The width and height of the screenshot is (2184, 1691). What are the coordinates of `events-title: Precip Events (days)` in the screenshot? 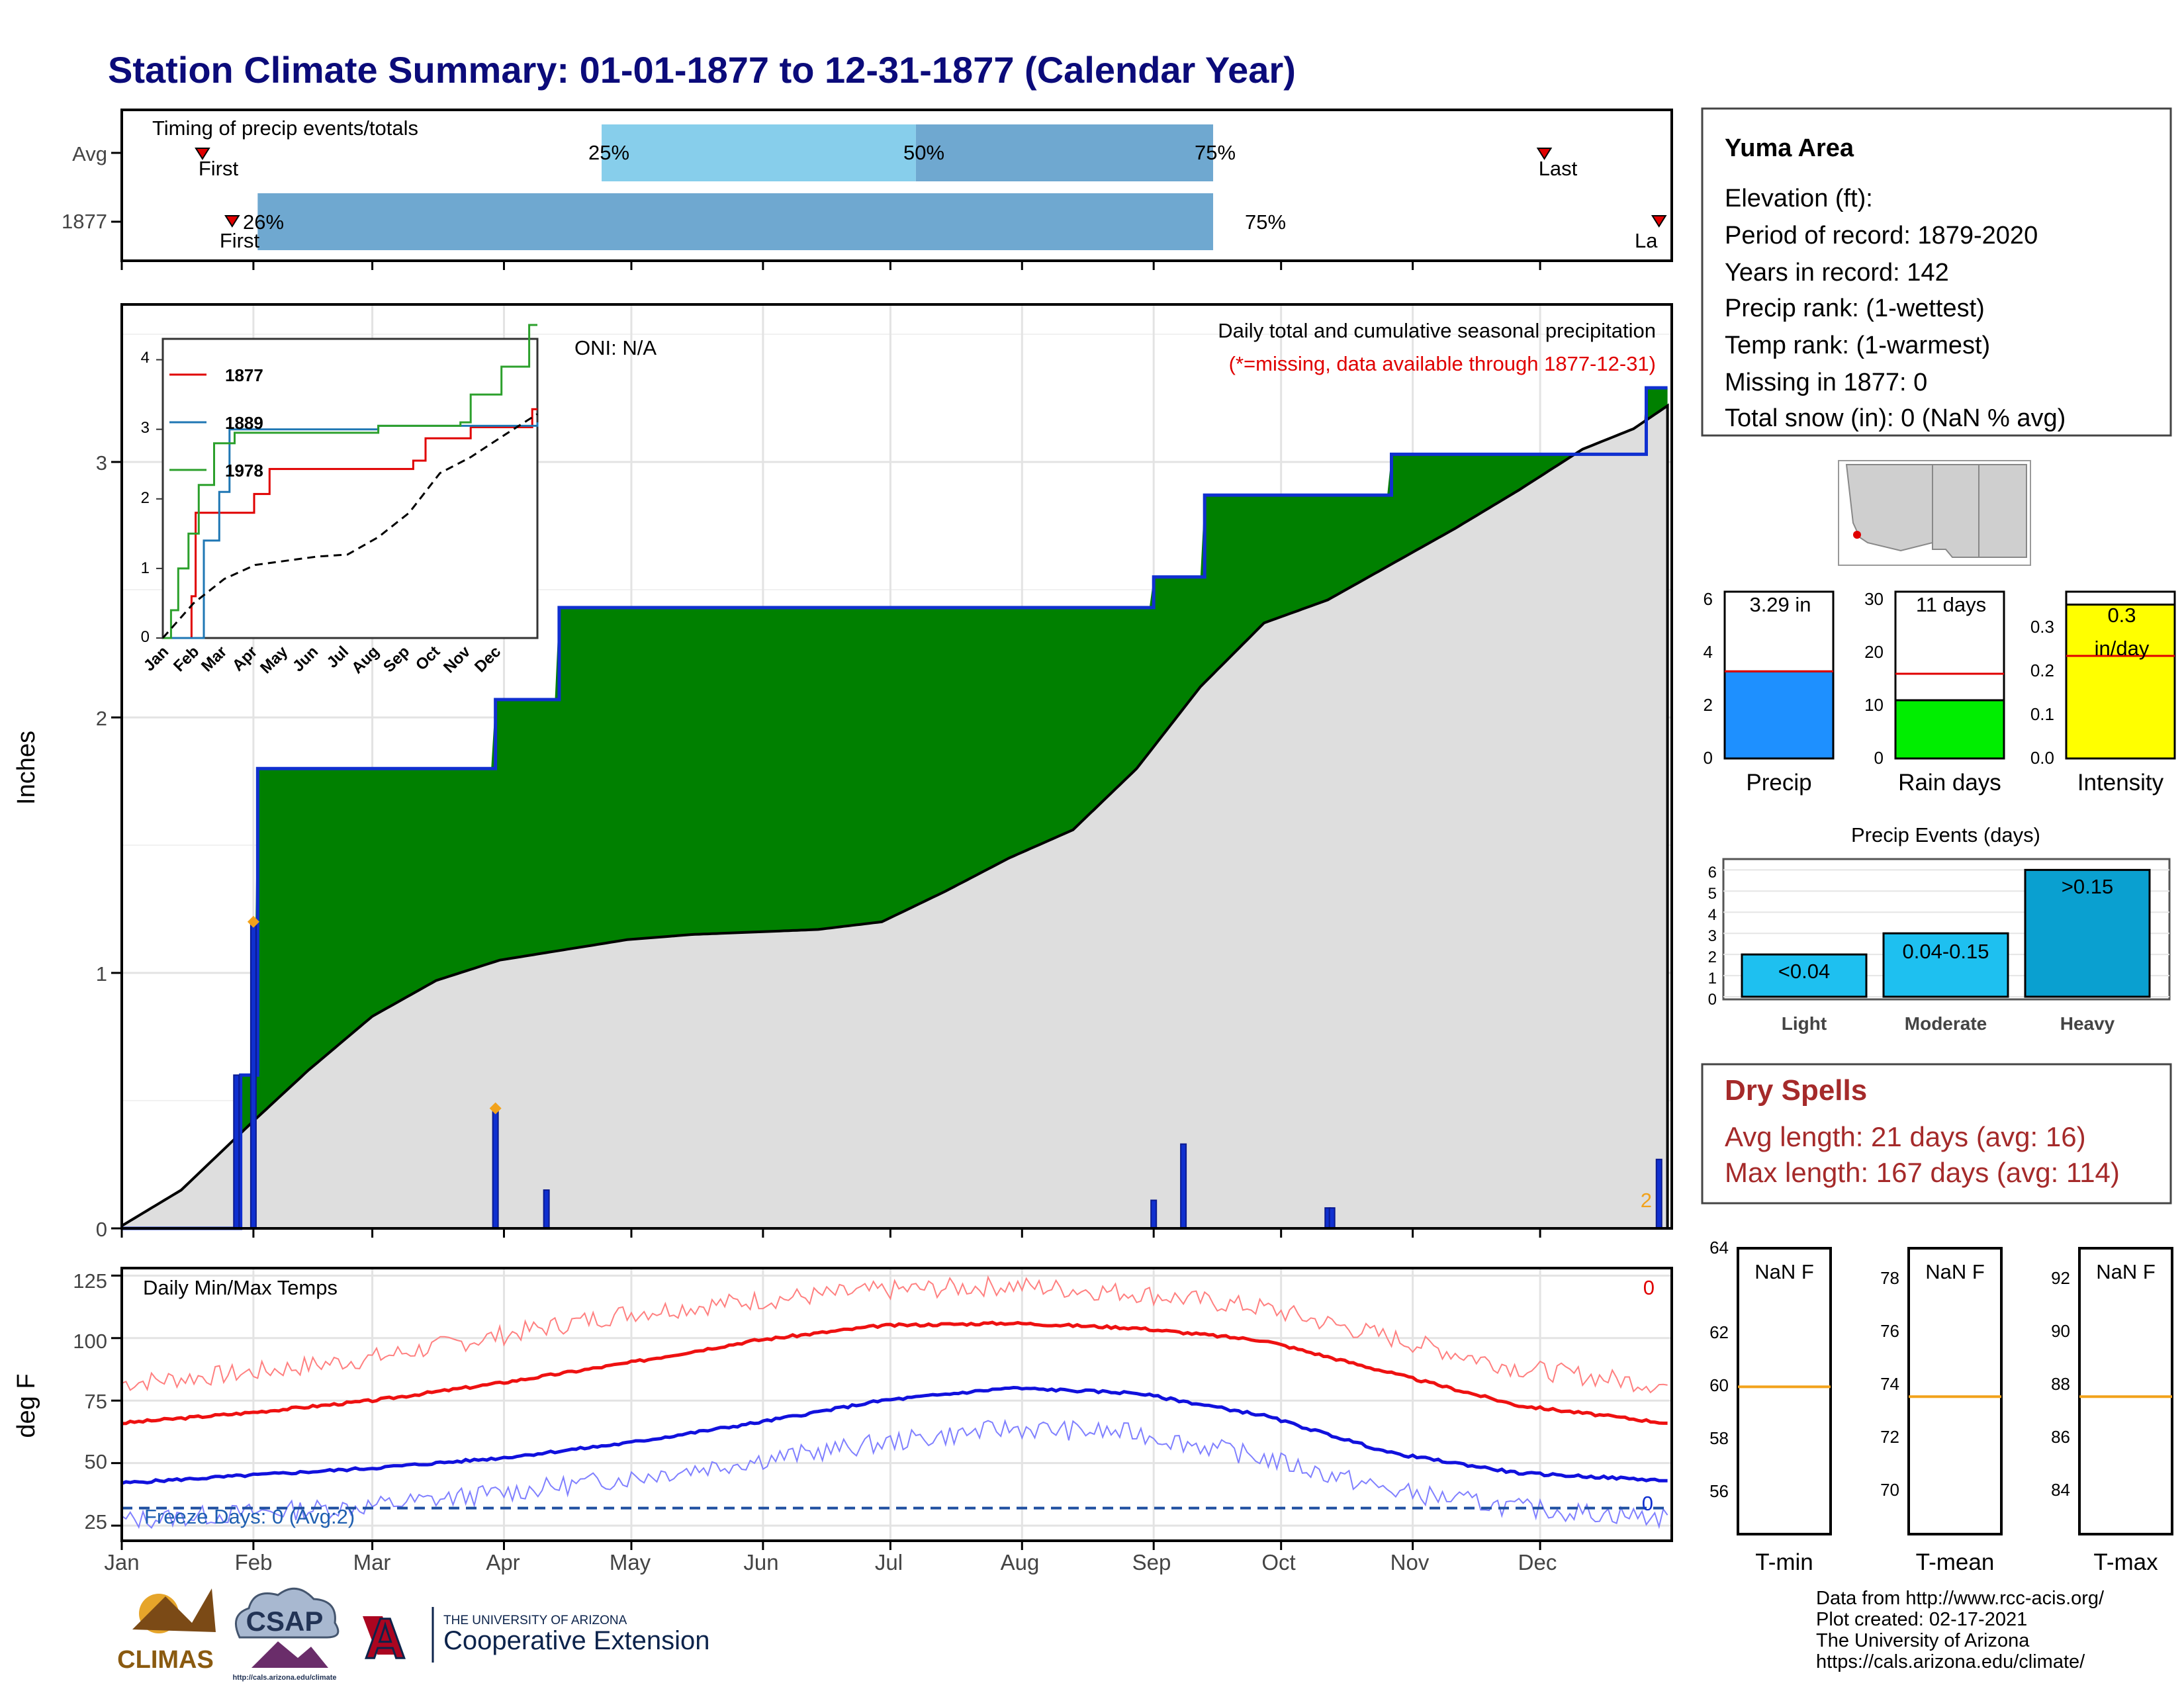 It's located at (1945, 834).